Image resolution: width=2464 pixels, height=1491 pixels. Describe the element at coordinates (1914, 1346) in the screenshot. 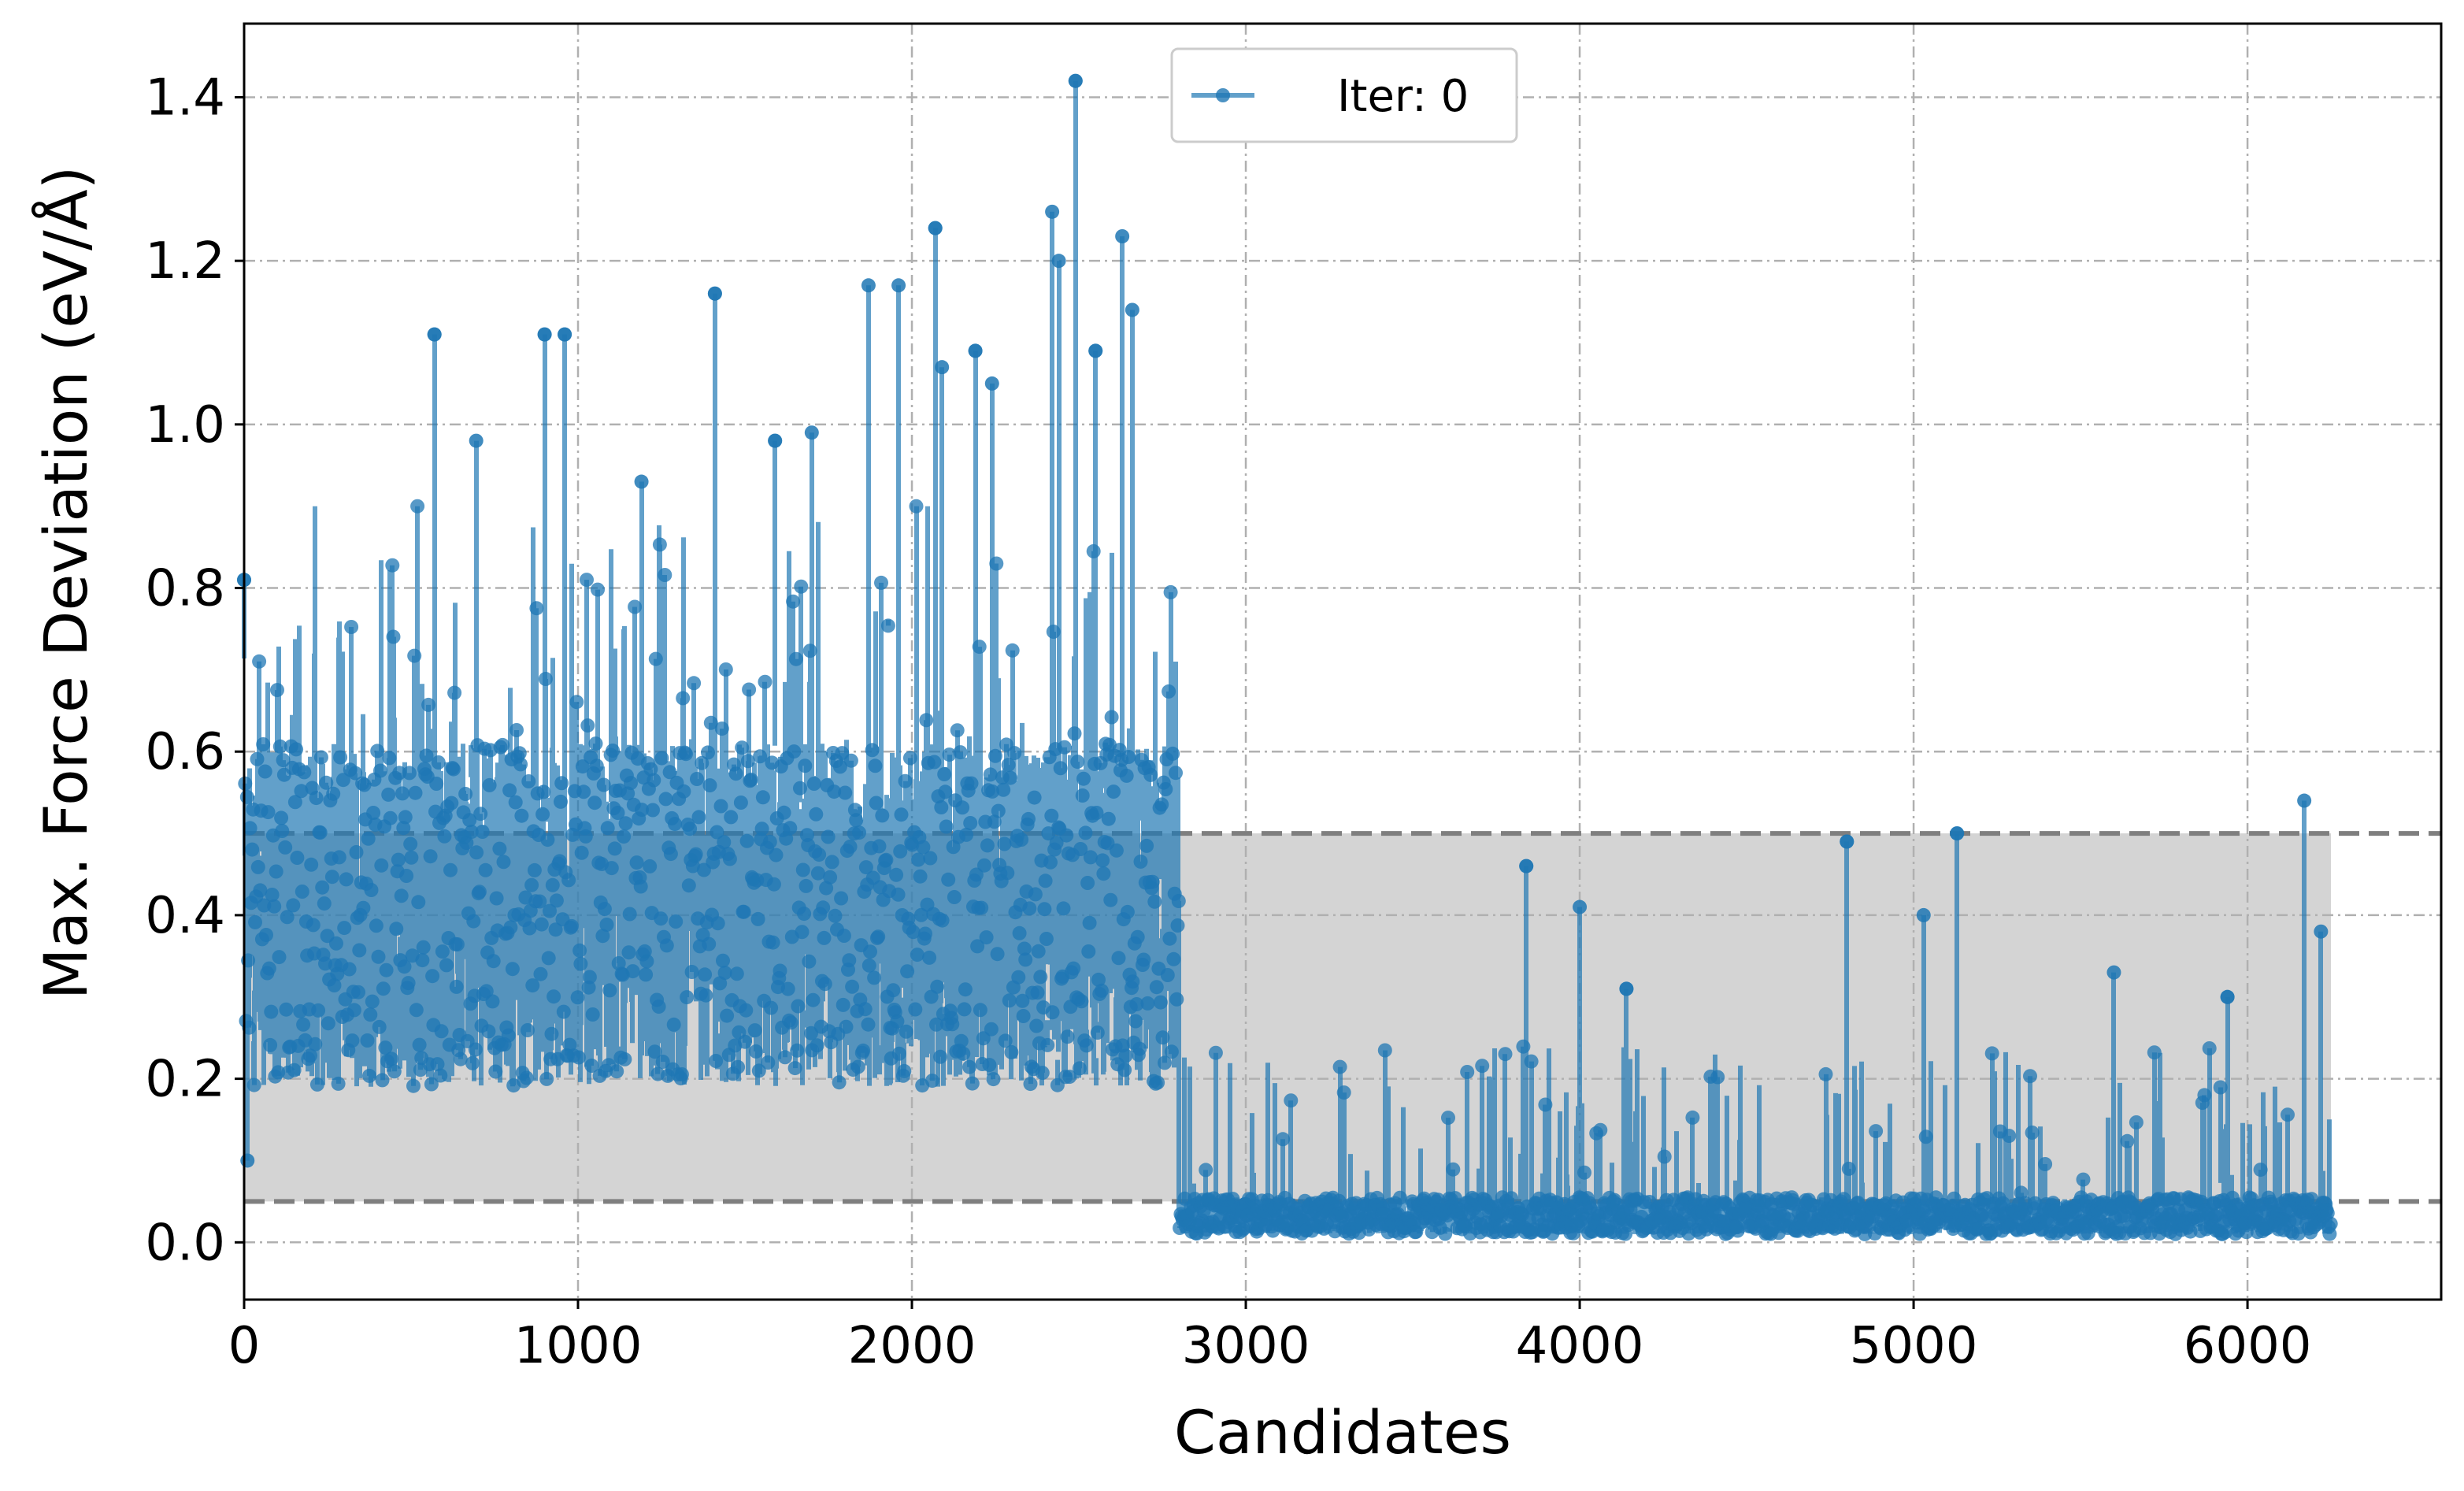

I see `x-tick-label: 5000` at that location.